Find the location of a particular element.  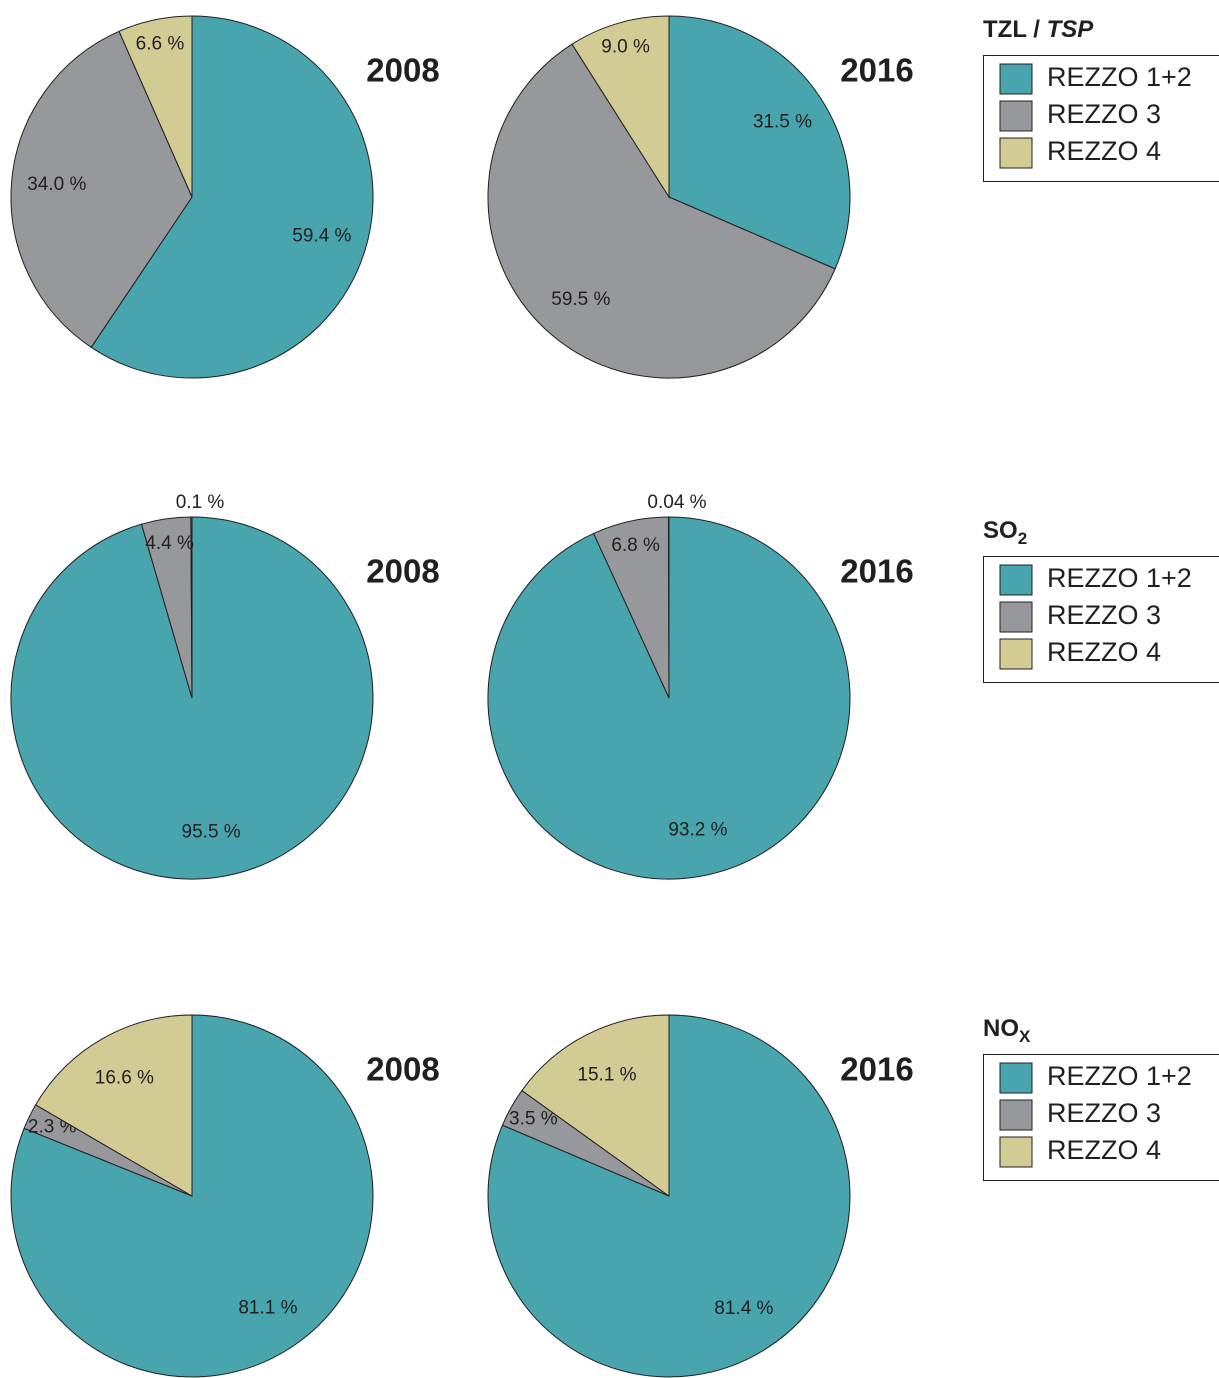

legend-title: SO2 is located at coordinates (1005, 532).